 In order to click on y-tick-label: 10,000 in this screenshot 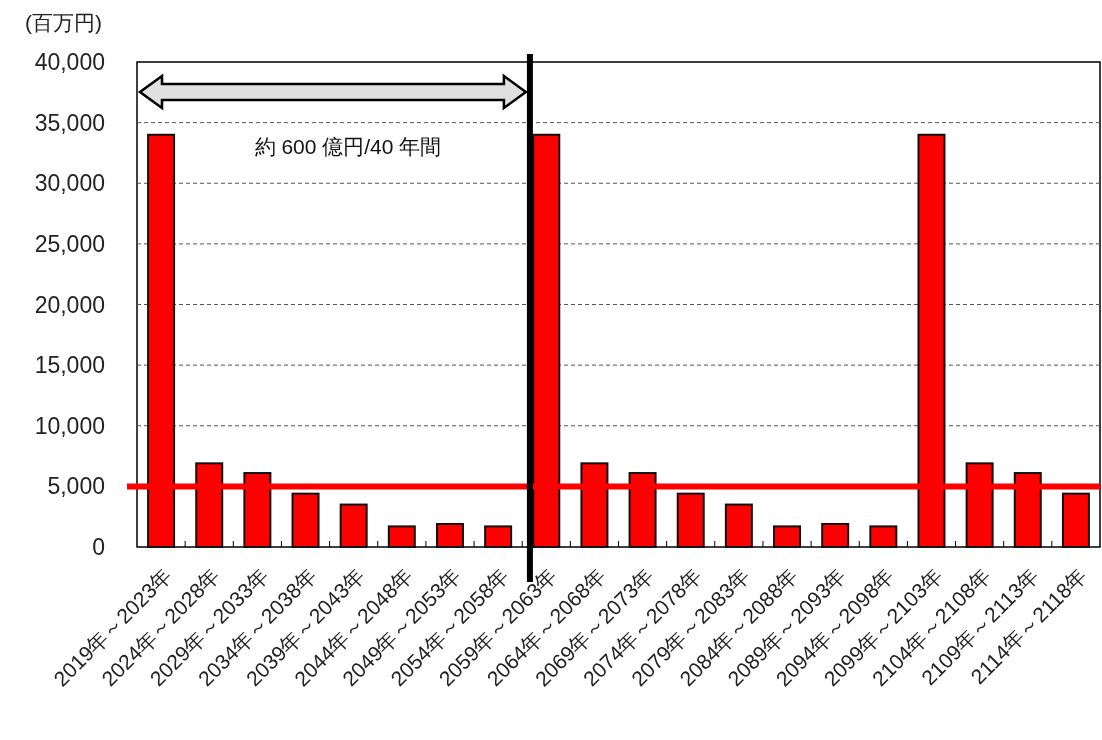, I will do `click(69, 425)`.